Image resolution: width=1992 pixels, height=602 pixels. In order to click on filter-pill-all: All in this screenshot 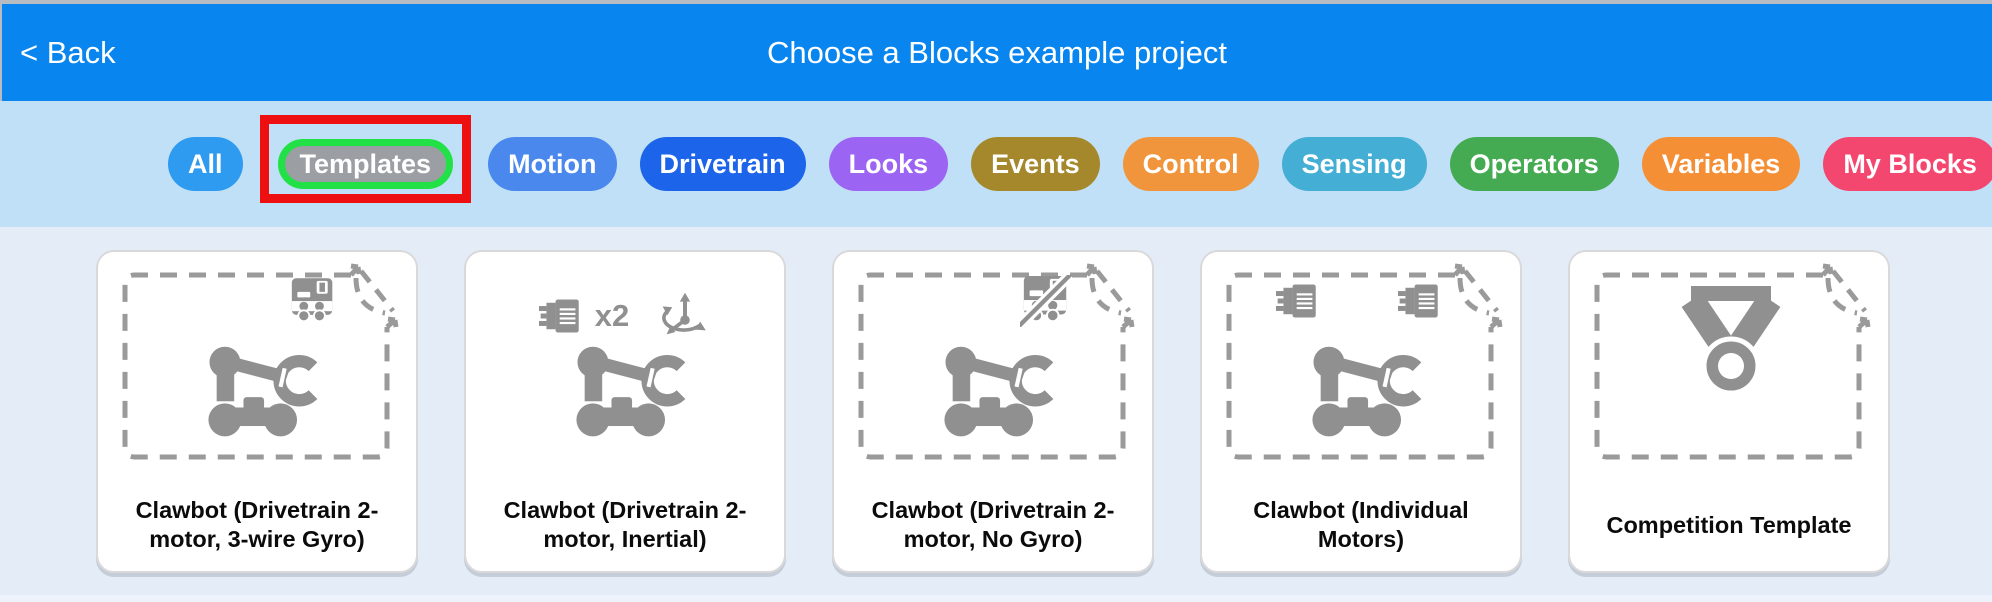, I will do `click(205, 164)`.